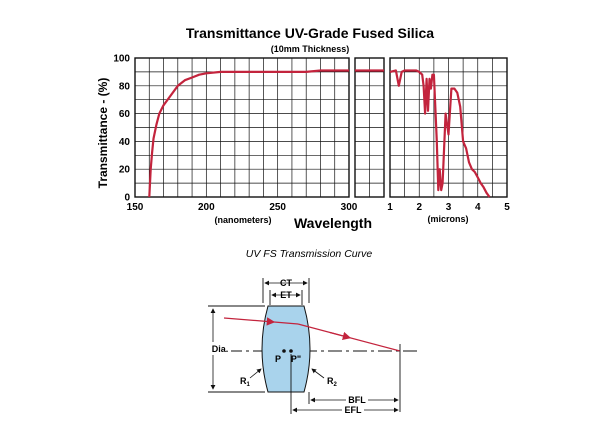 The height and width of the screenshot is (446, 597). I want to click on efl-label: EFL, so click(354, 410).